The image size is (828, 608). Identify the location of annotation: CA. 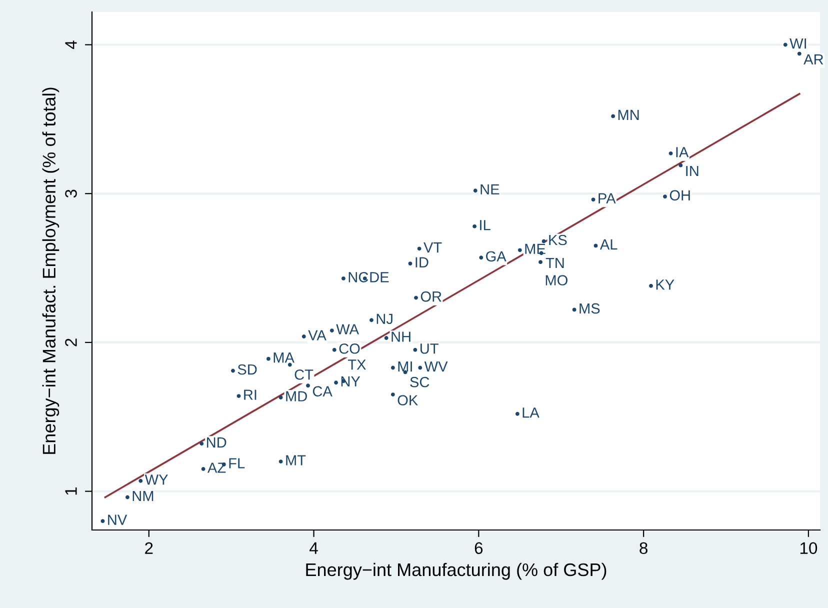
(322, 391).